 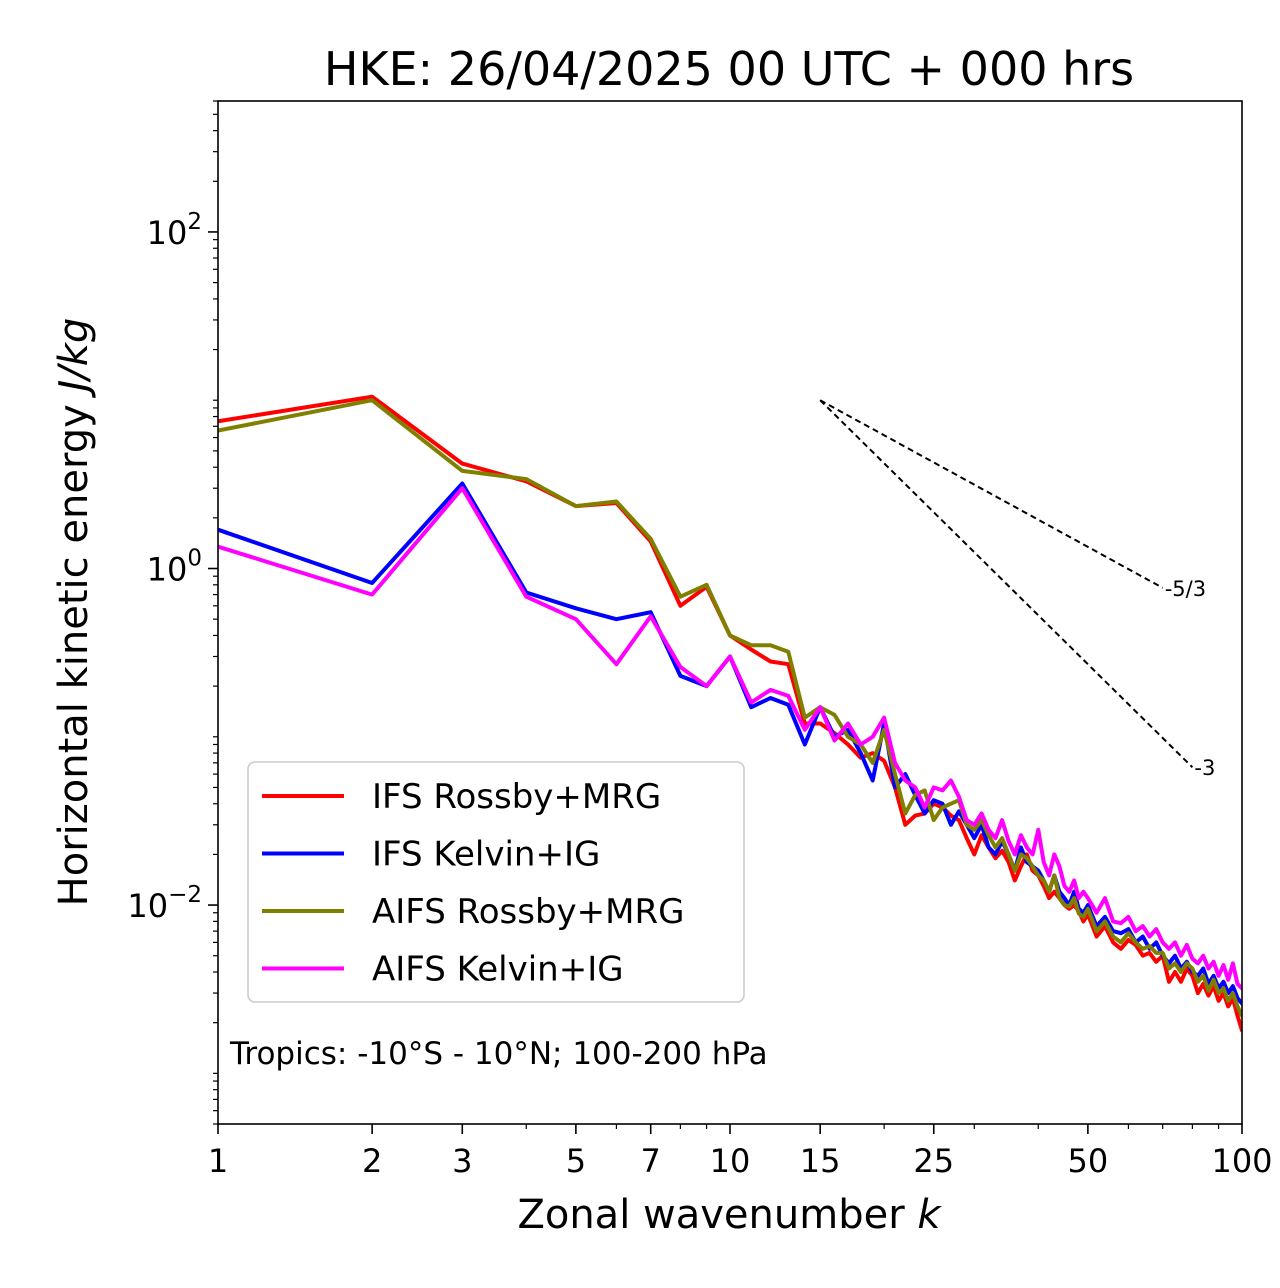 What do you see at coordinates (528, 912) in the screenshot?
I see `legend-label-3: AIFS Rossby+MRG` at bounding box center [528, 912].